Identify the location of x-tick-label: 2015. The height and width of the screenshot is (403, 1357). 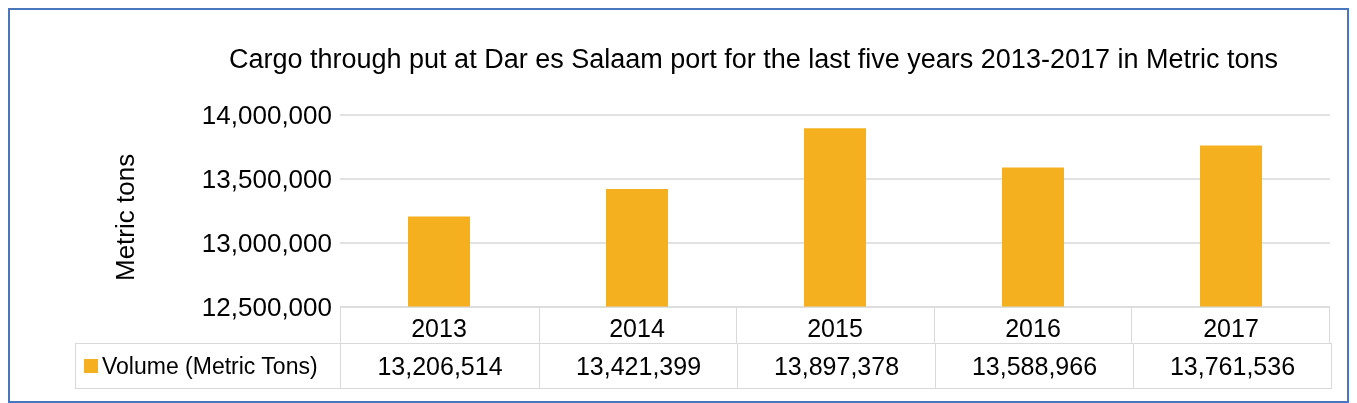
(835, 327).